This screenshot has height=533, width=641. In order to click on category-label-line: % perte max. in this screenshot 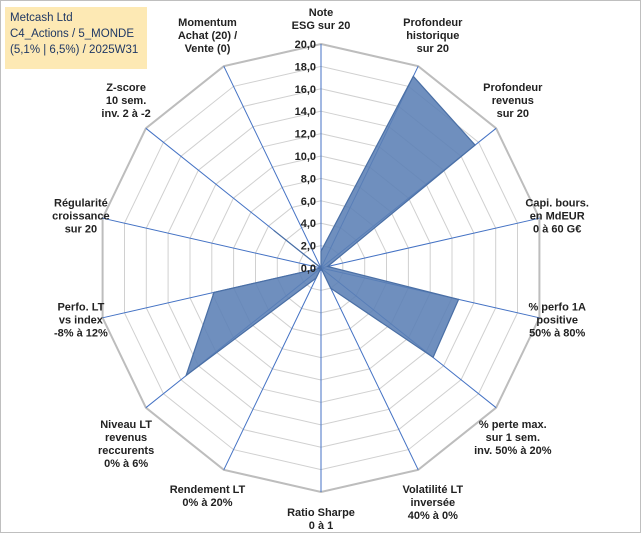, I will do `click(513, 425)`.